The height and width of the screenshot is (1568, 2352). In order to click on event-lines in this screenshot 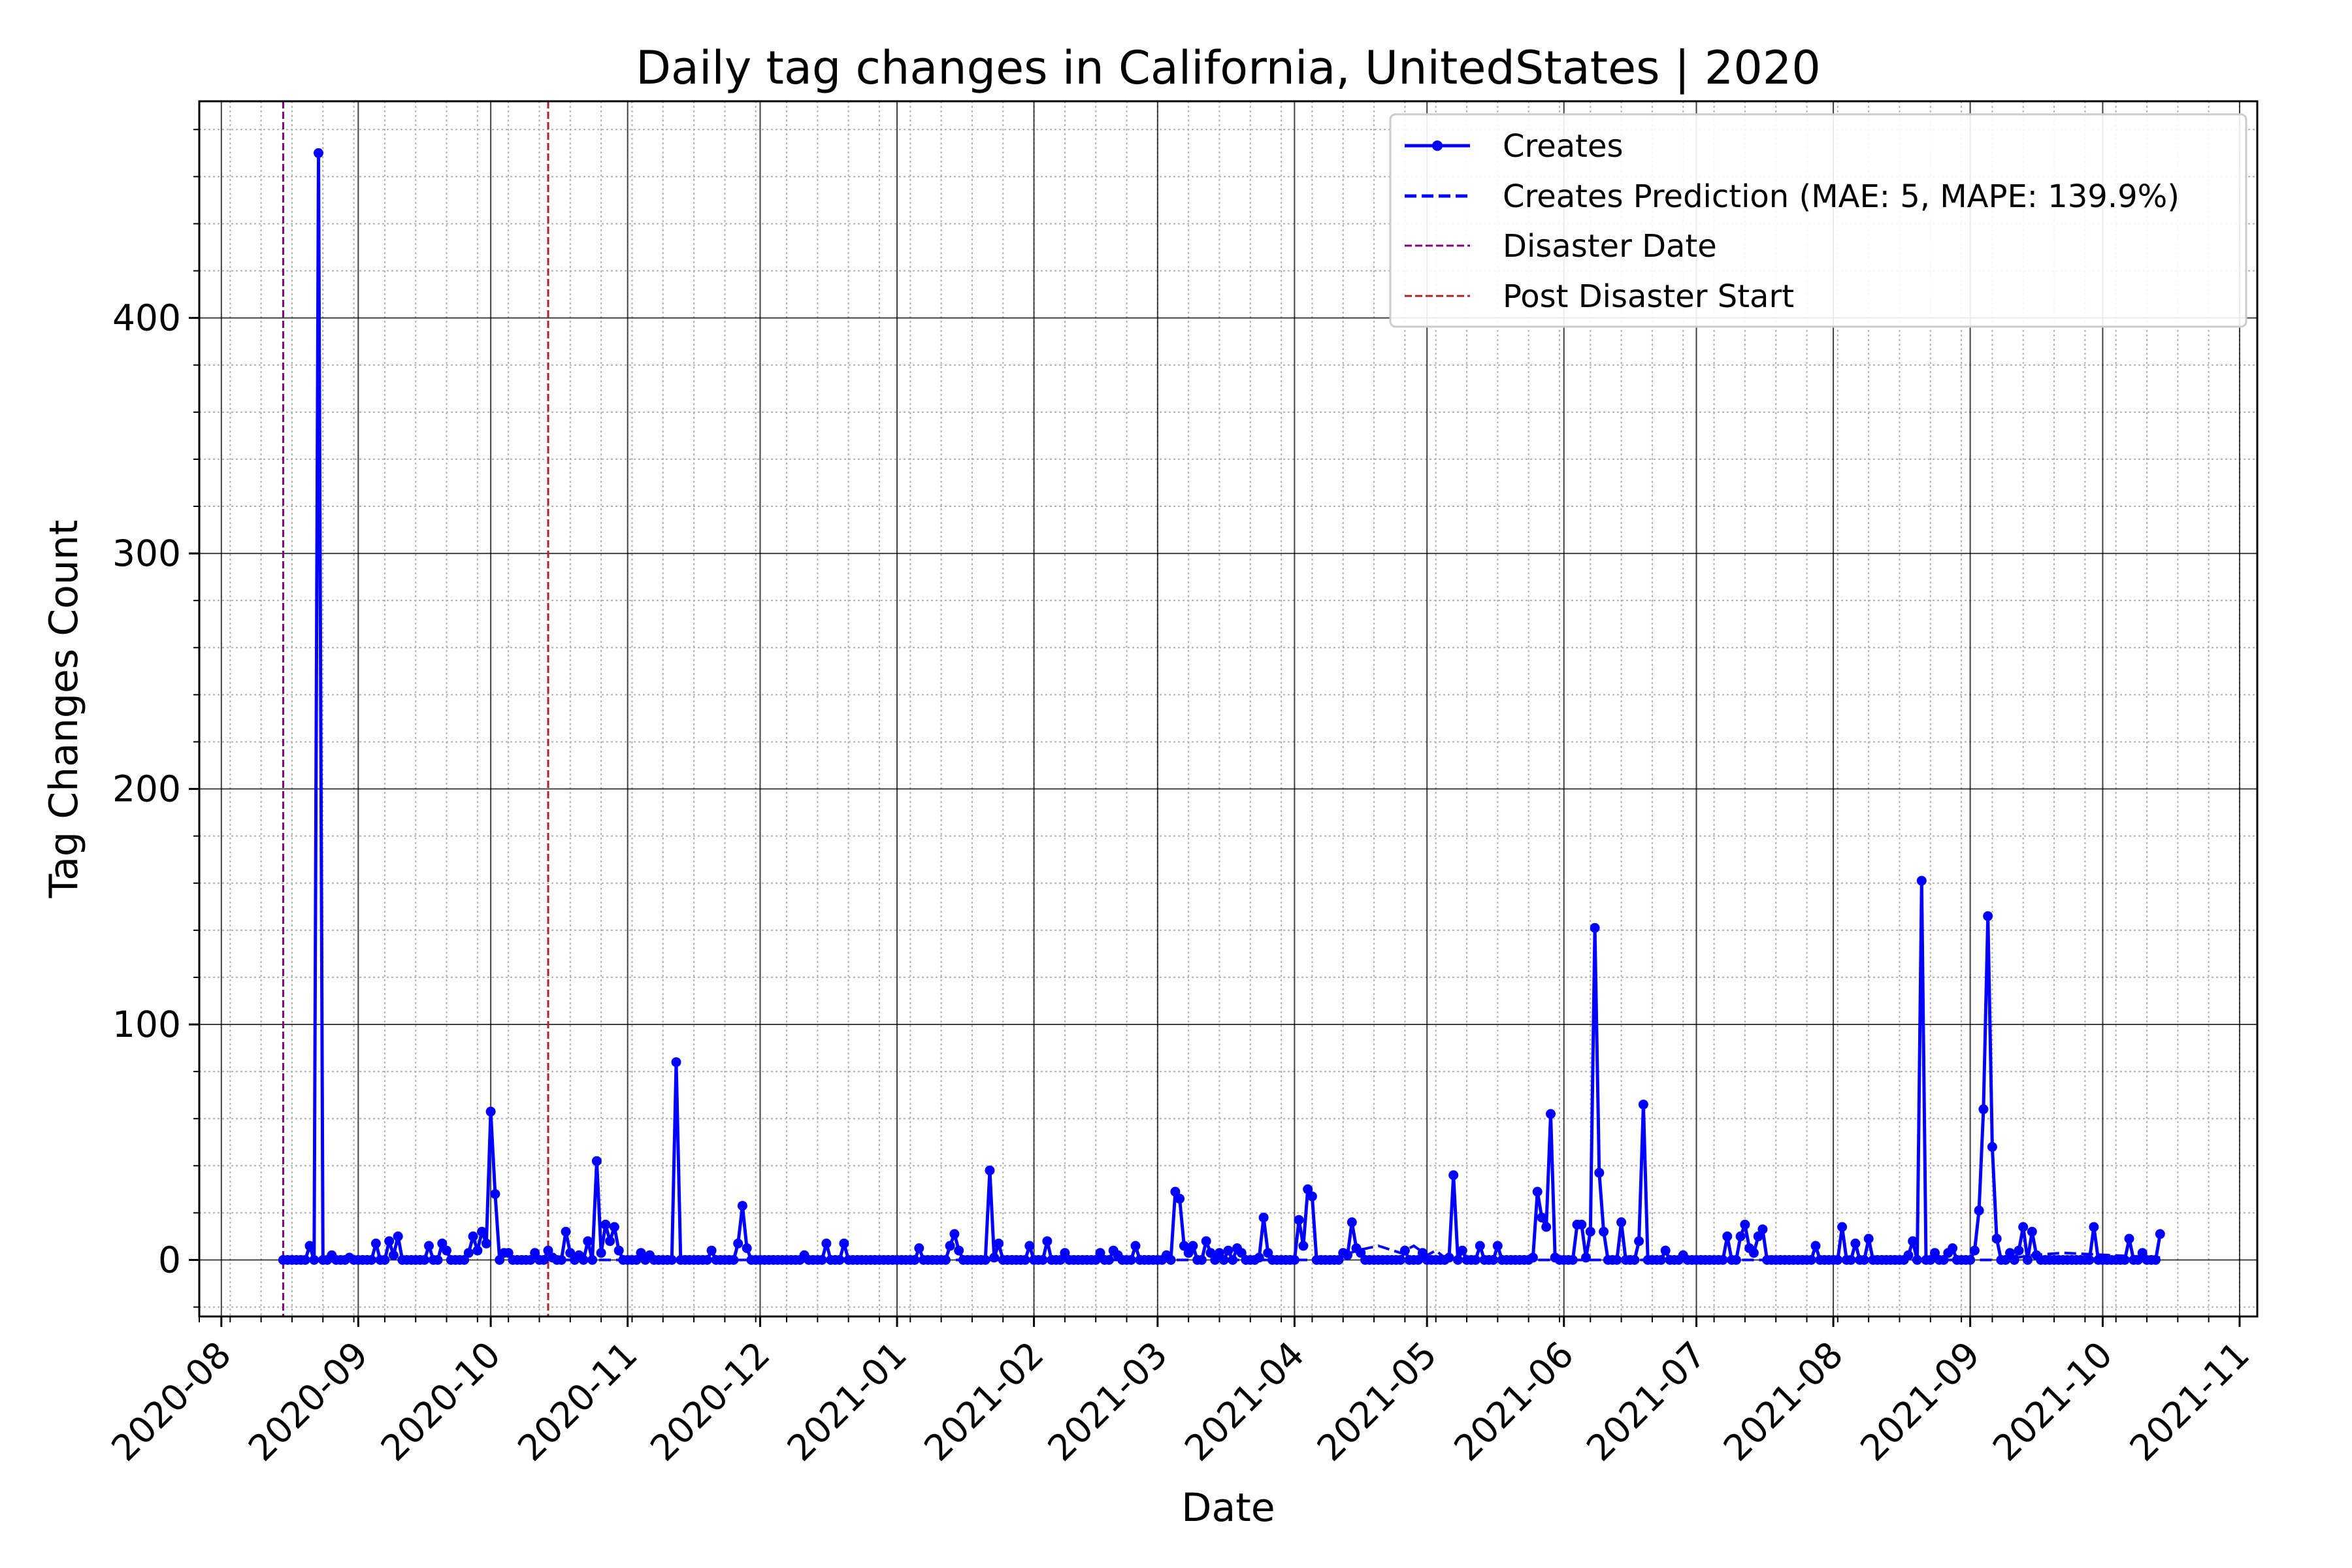, I will do `click(415, 708)`.